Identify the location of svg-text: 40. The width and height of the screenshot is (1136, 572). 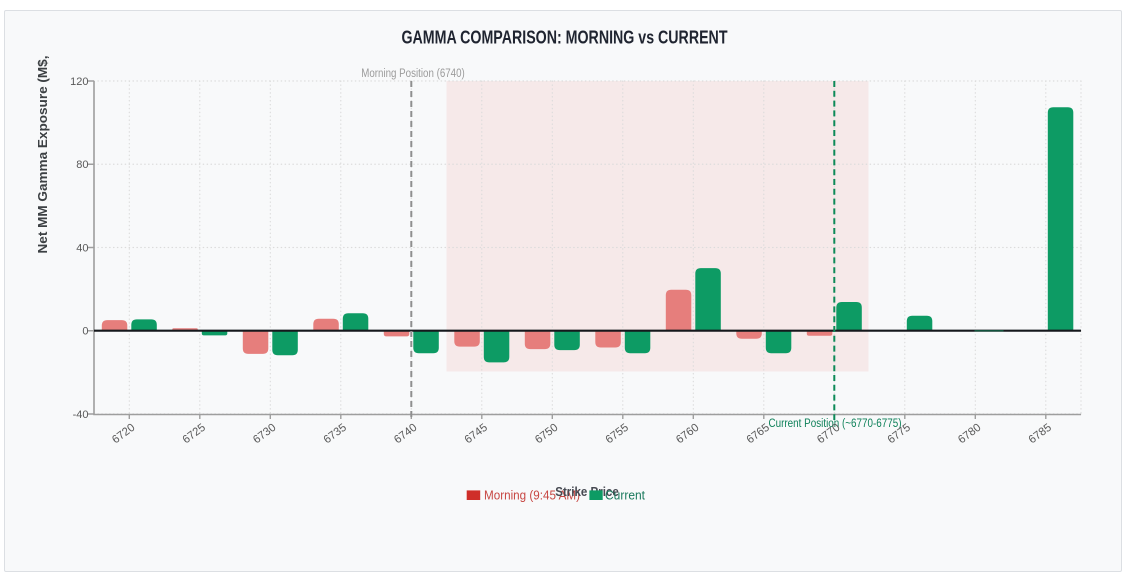
(82, 248).